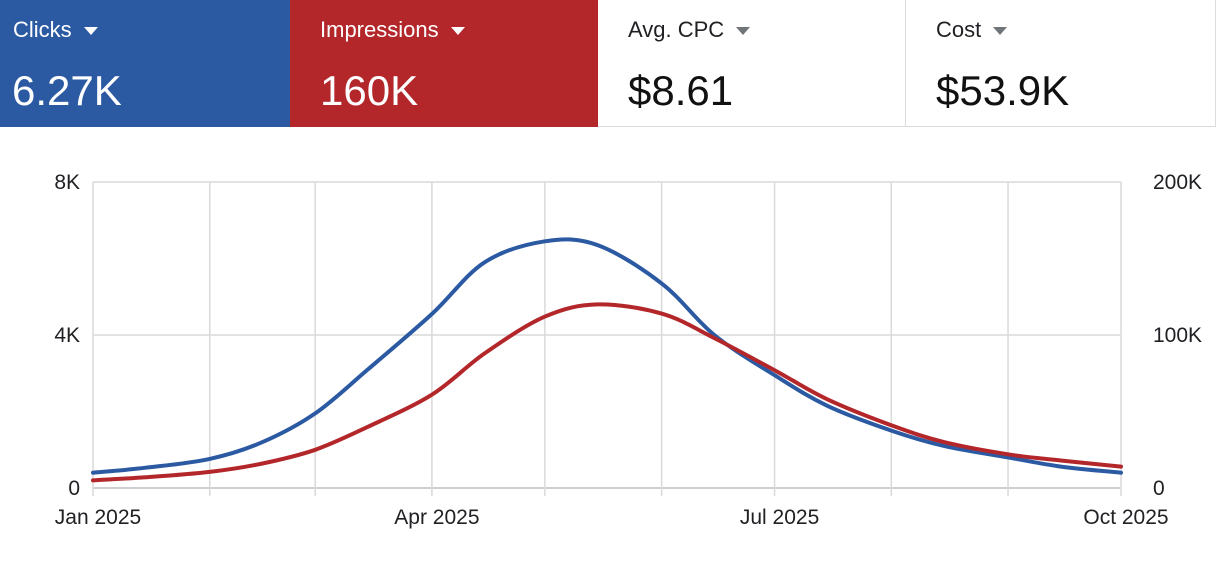 This screenshot has height=573, width=1216. I want to click on impressions-label-text: Impressions, so click(379, 29).